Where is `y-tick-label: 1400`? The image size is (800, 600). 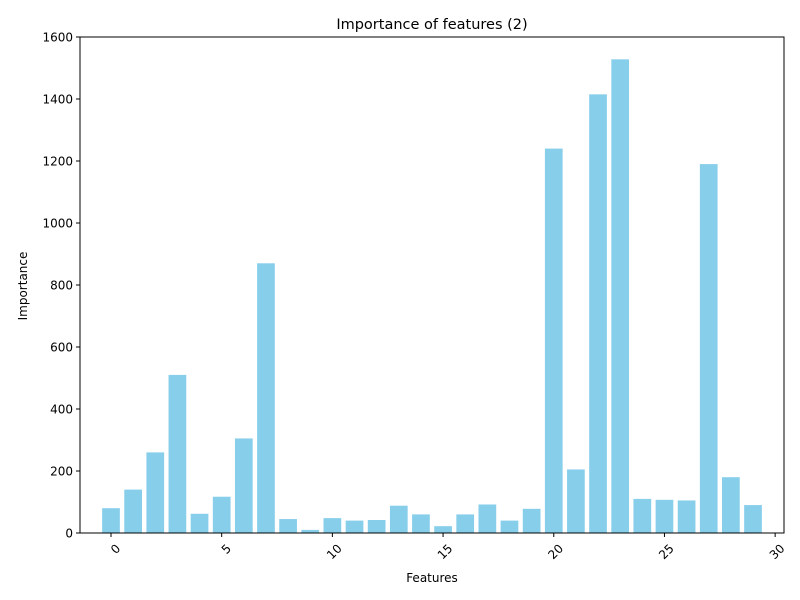
y-tick-label: 1400 is located at coordinates (57, 100).